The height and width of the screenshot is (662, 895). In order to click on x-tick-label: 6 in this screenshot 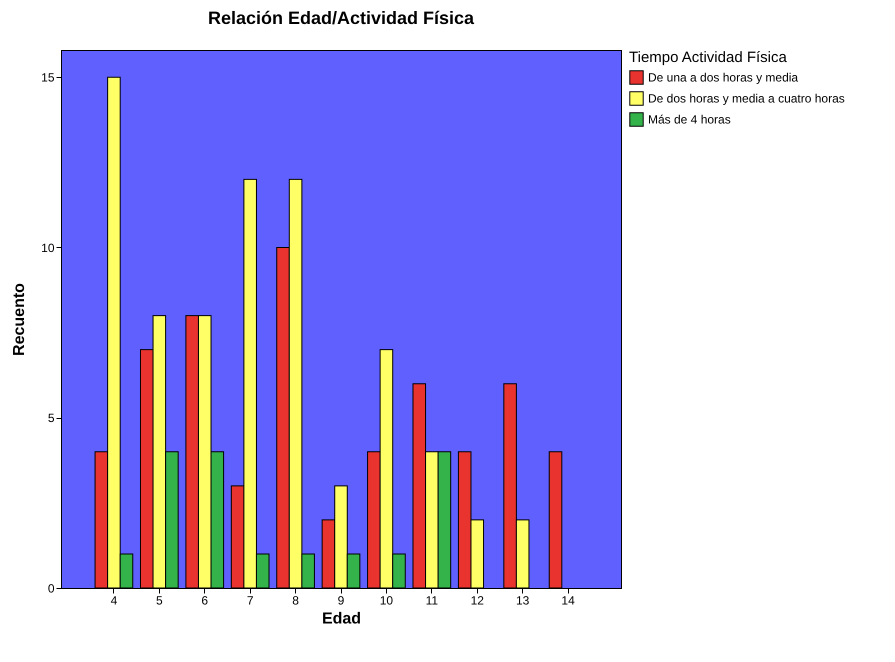, I will do `click(204, 601)`.